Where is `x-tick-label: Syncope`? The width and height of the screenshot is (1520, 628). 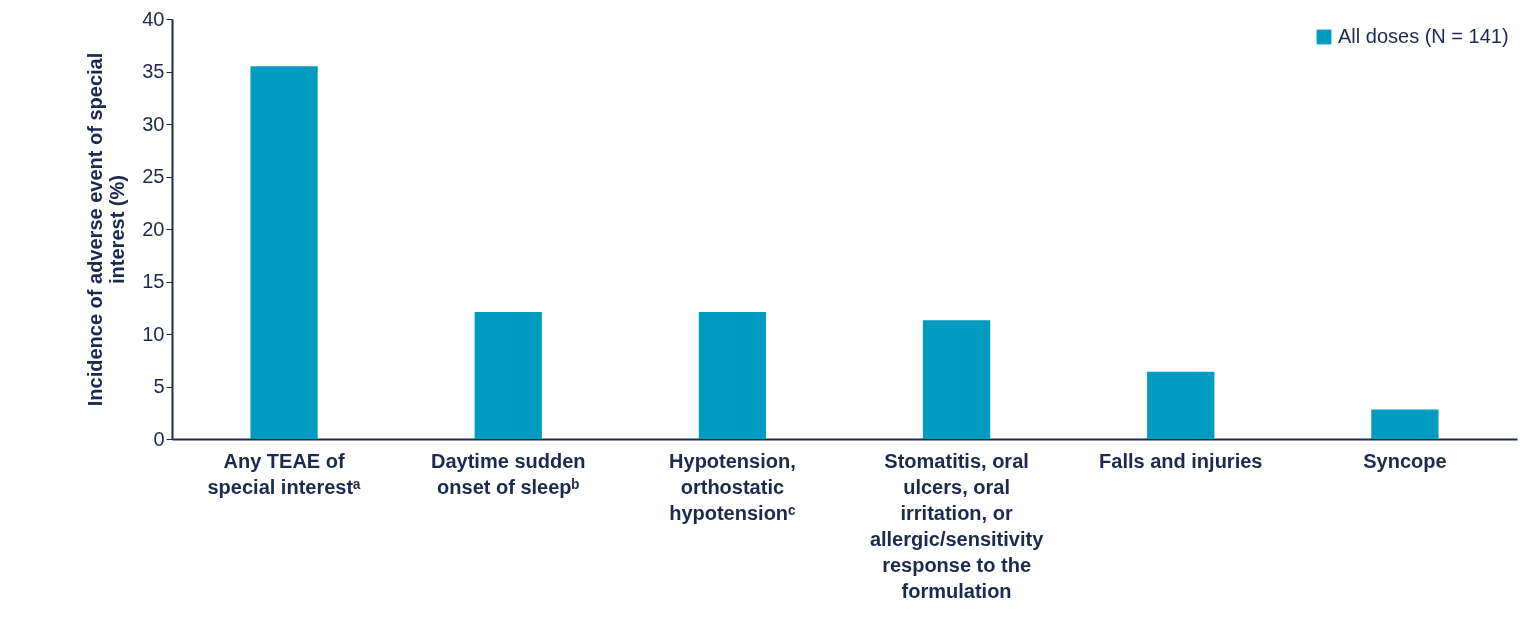 x-tick-label: Syncope is located at coordinates (1405, 460).